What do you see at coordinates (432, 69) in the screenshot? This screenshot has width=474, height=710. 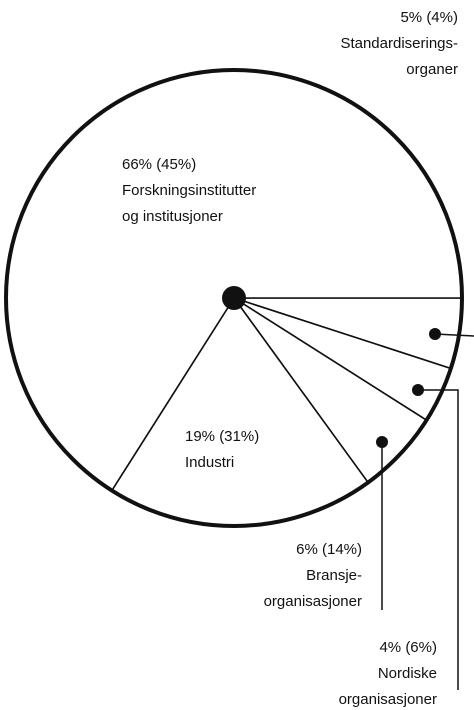 I see `category-label: organer` at bounding box center [432, 69].